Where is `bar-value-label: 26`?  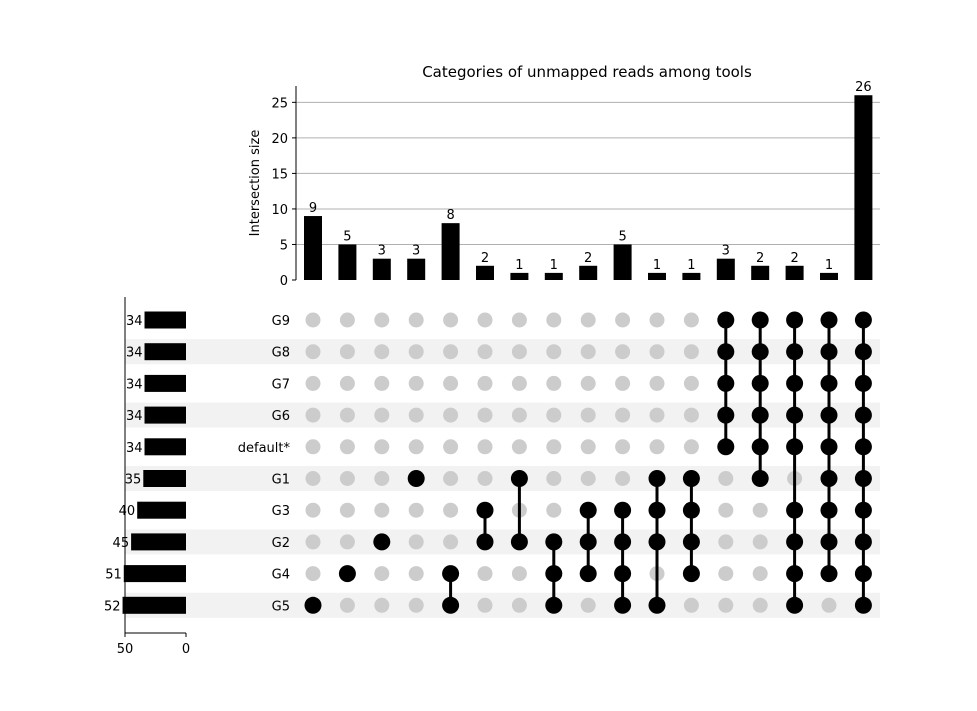
bar-value-label: 26 is located at coordinates (863, 87).